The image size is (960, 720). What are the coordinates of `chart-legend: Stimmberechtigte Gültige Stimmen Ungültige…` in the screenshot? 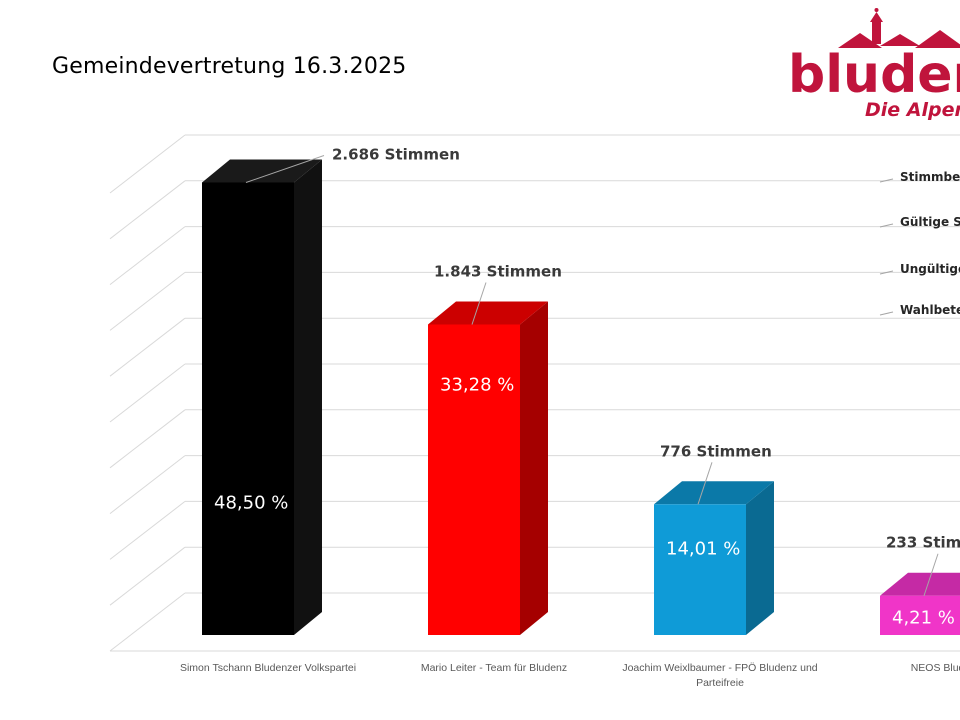 It's located at (919, 243).